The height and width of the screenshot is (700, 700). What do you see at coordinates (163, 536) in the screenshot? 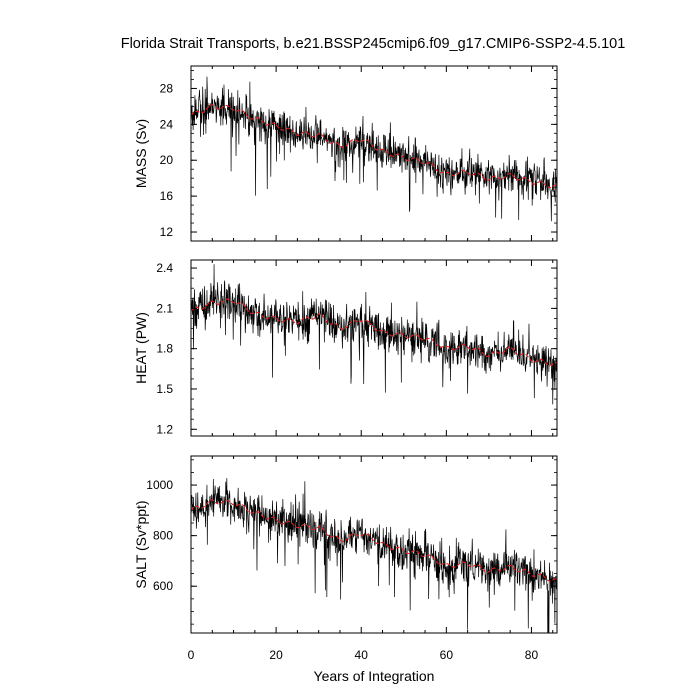
I see `y-tick-label: 800` at bounding box center [163, 536].